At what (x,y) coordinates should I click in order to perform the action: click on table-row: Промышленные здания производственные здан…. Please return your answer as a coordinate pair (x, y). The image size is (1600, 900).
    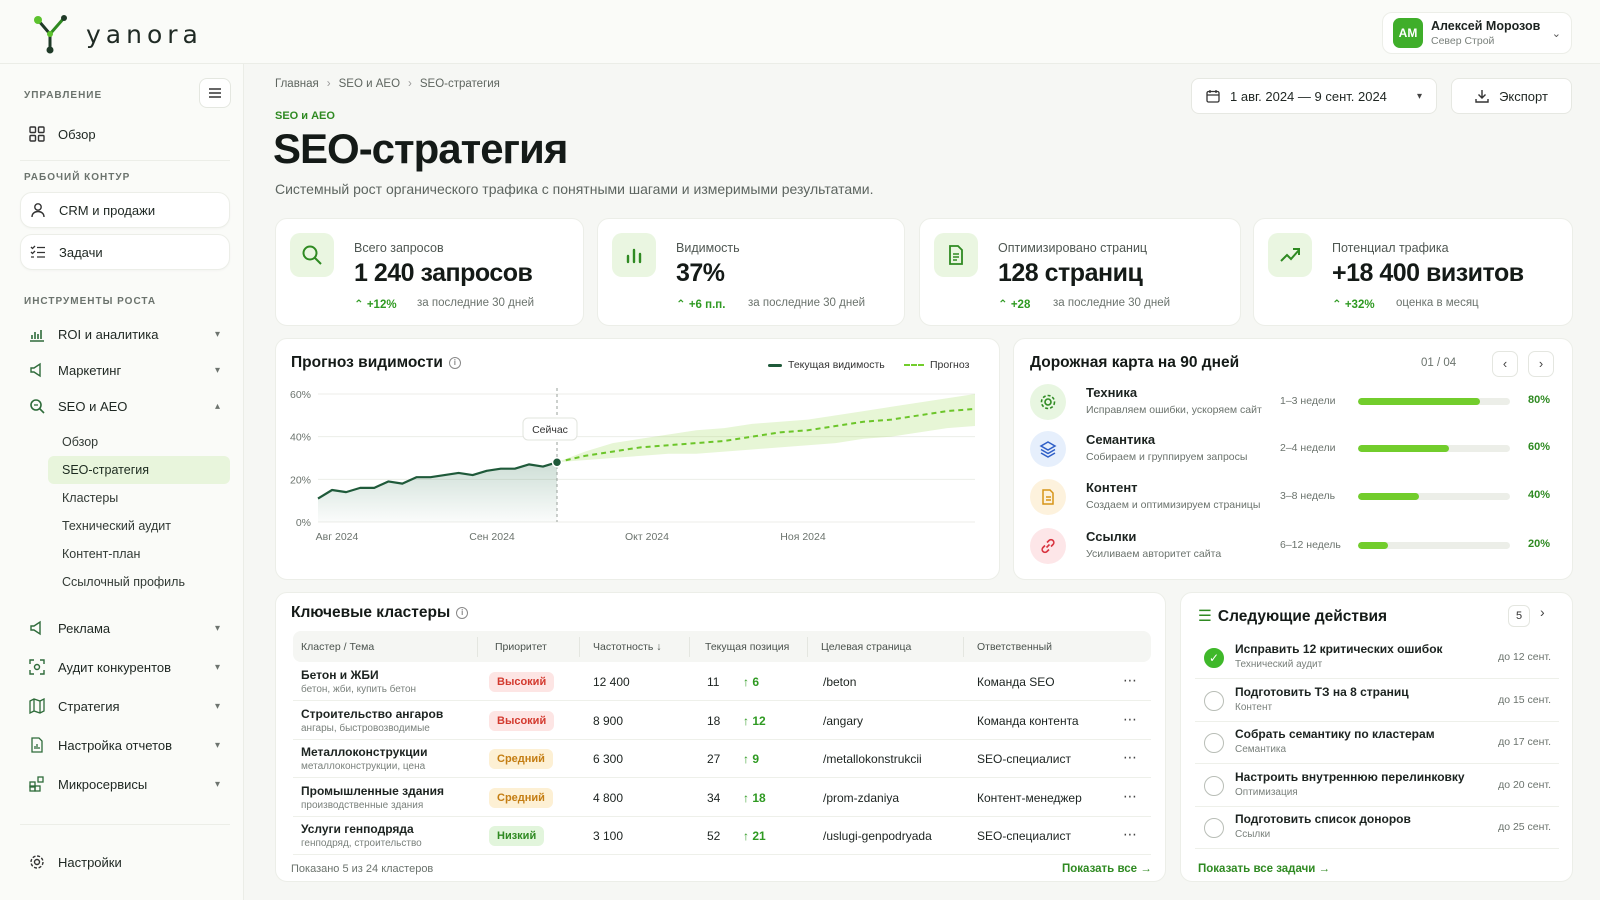
    Looking at the image, I should click on (722, 798).